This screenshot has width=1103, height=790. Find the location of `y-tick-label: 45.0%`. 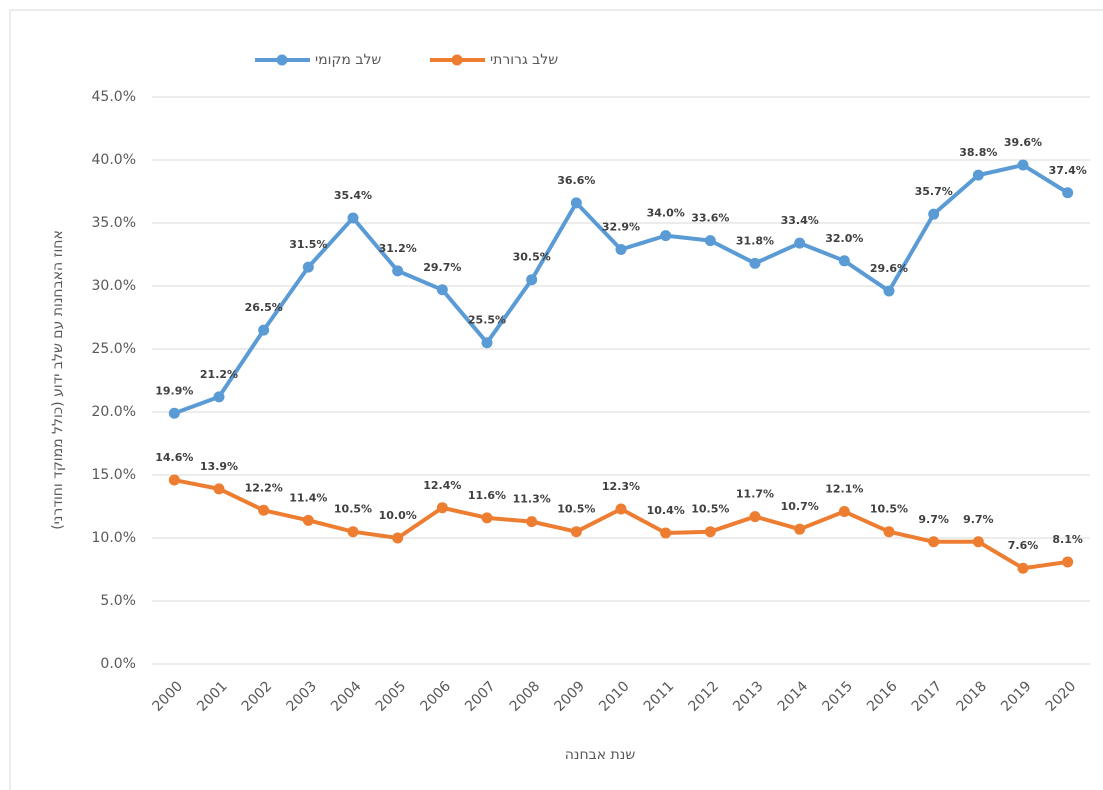

y-tick-label: 45.0% is located at coordinates (114, 97).